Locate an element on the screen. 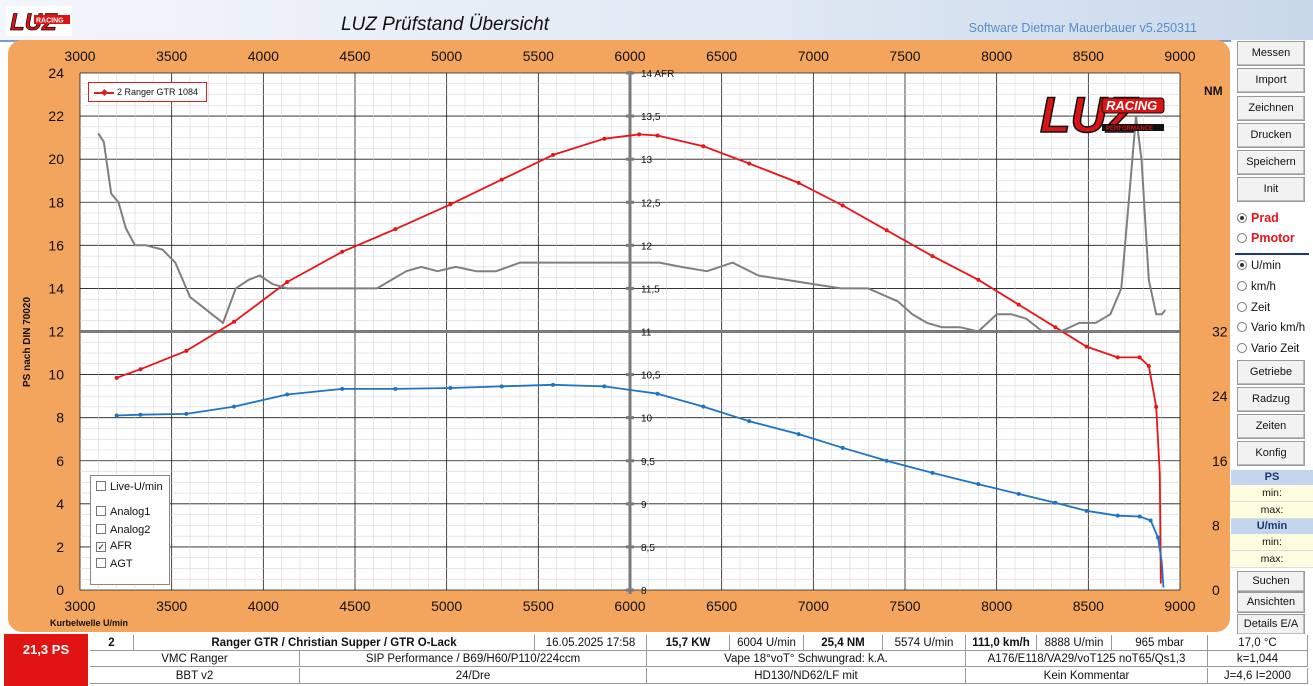 The image size is (1313, 686). ansichten-button: Ansichten is located at coordinates (1271, 602).